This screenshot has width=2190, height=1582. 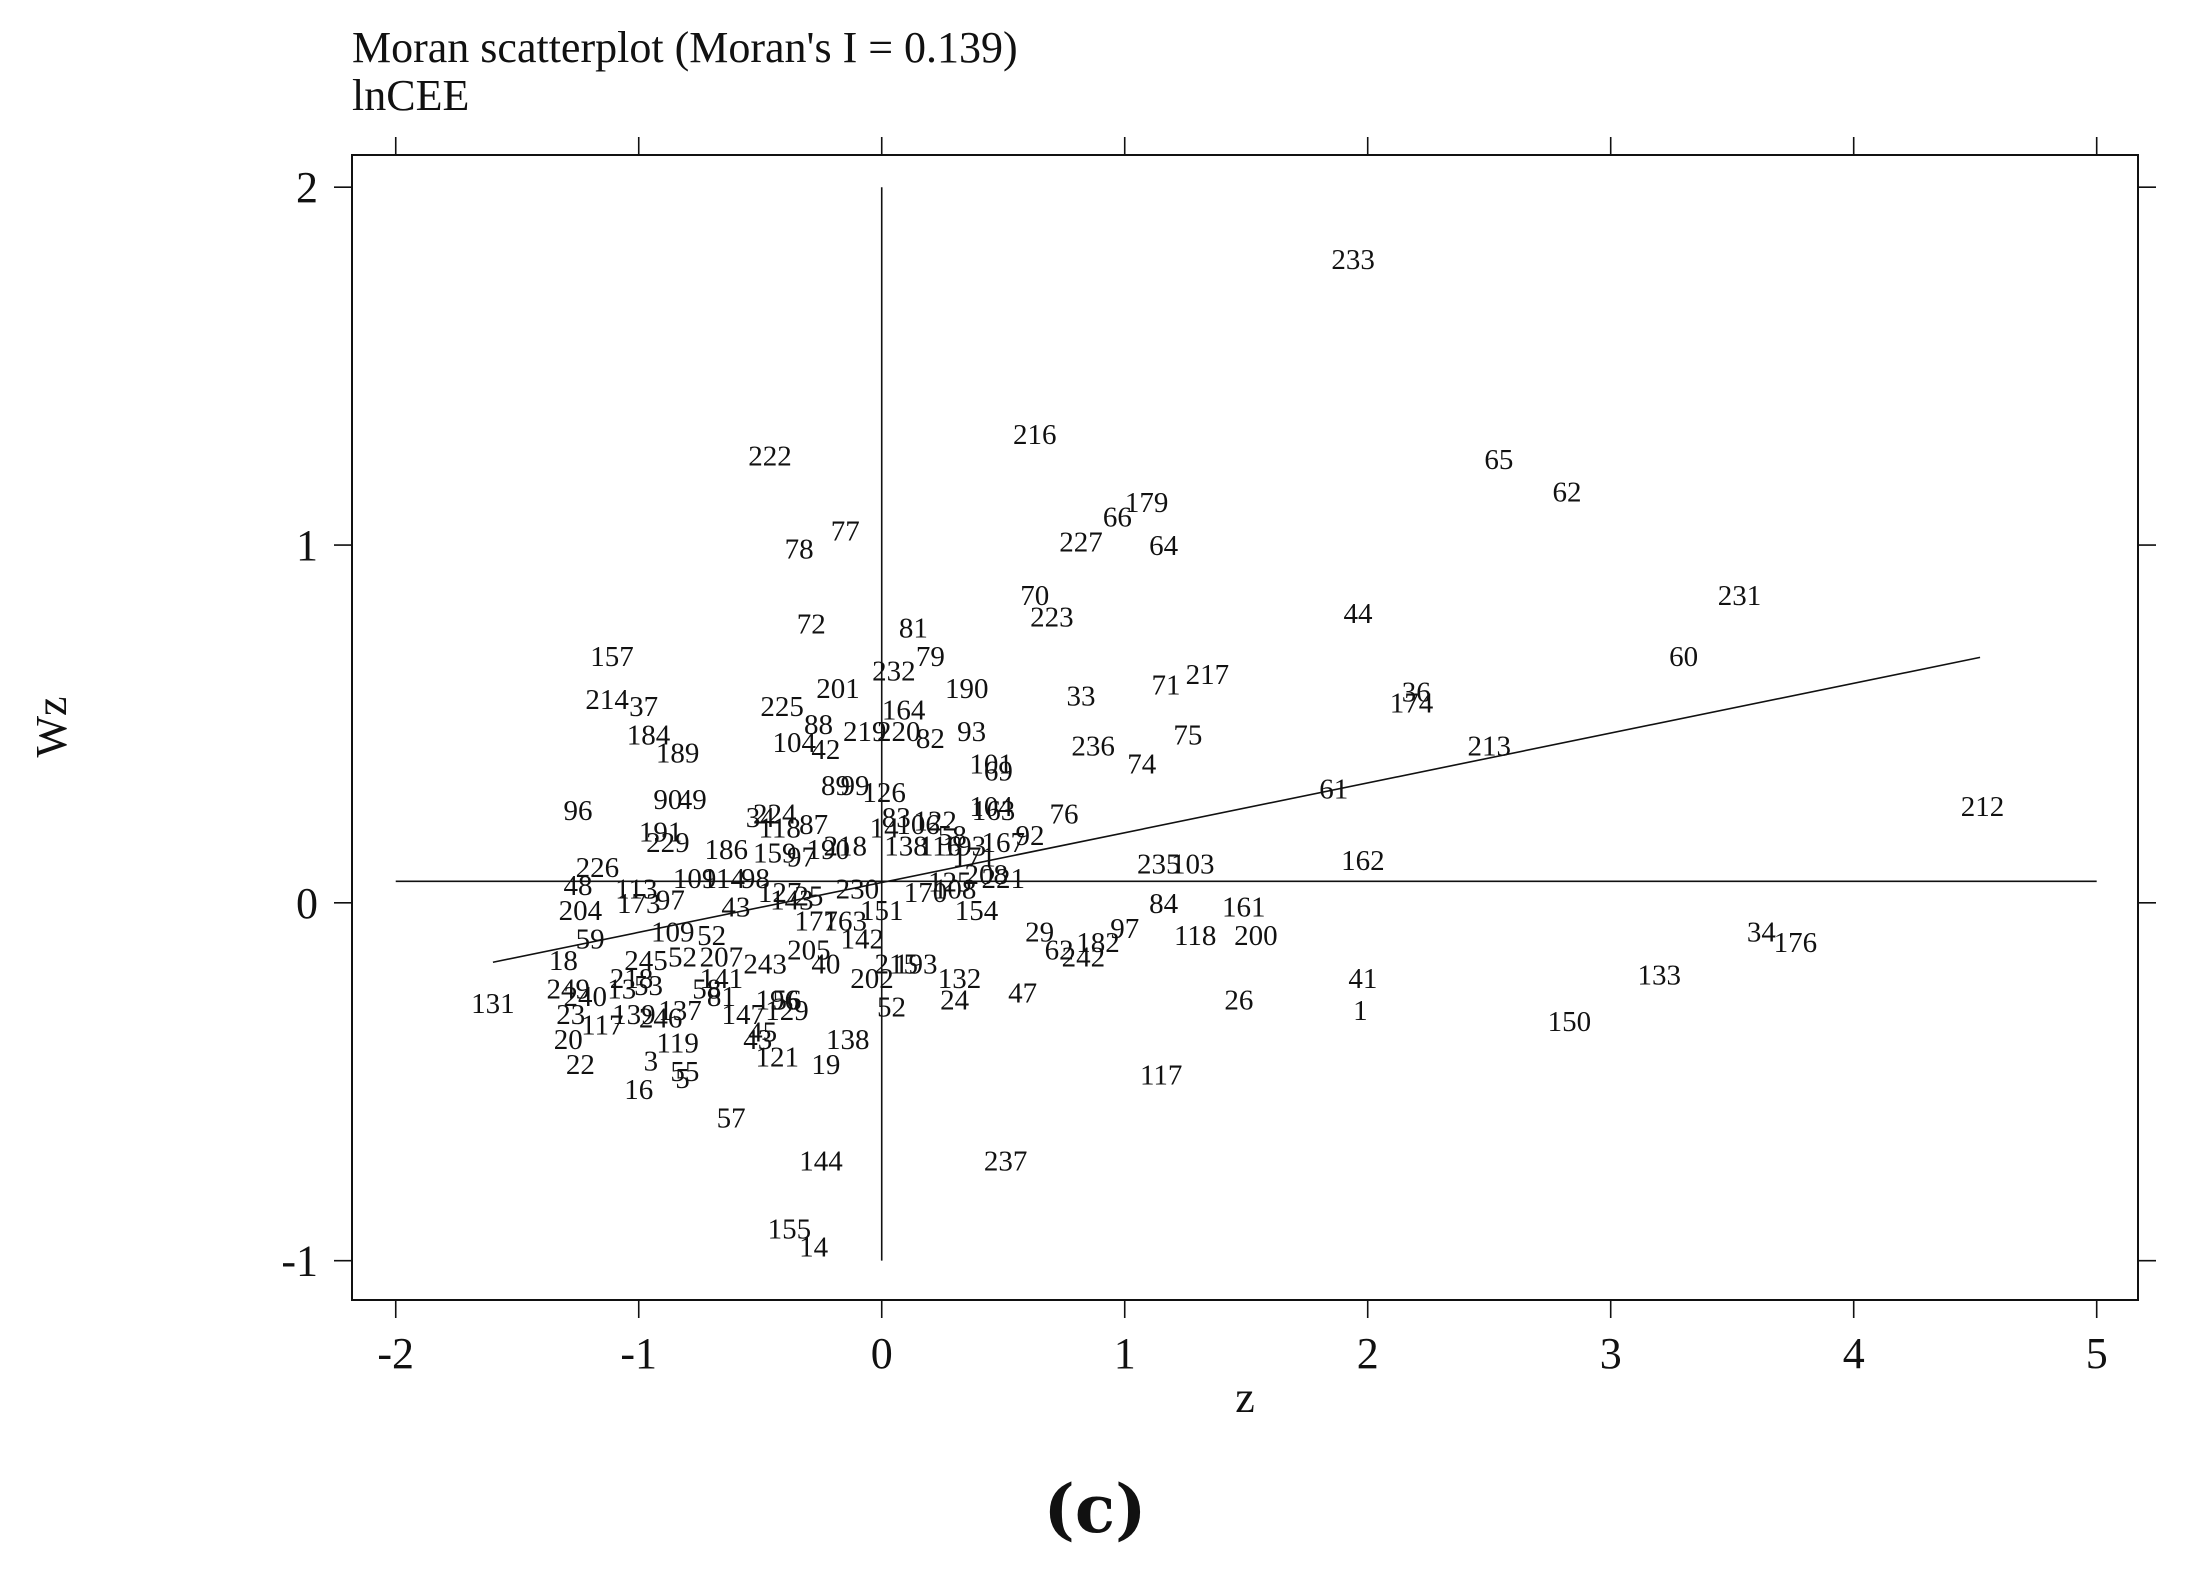 What do you see at coordinates (1193, 864) in the screenshot?
I see `point-label: 103` at bounding box center [1193, 864].